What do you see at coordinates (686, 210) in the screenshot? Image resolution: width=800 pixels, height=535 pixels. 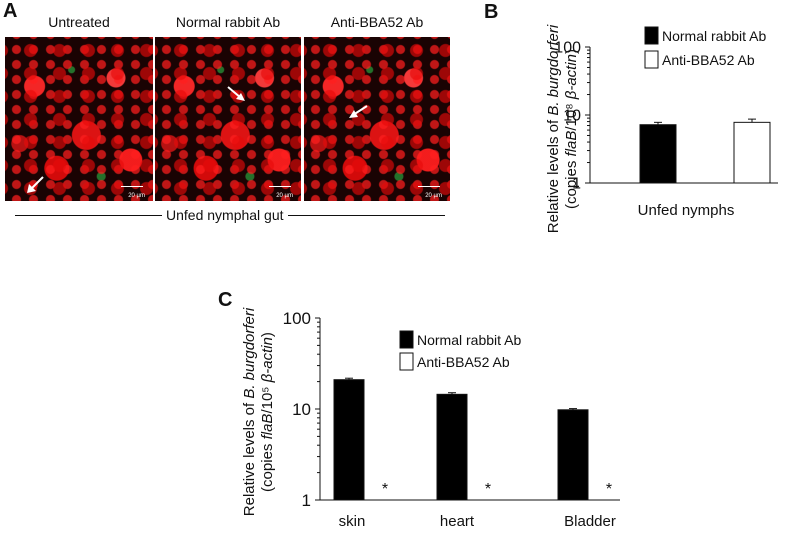 I see `panel-b-category-label: Unfed nymphs` at bounding box center [686, 210].